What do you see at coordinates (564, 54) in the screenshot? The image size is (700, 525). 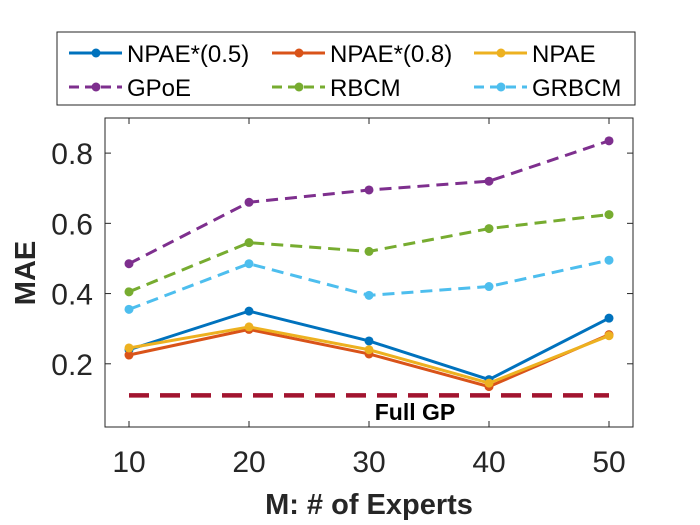 I see `legend-label: NPAE` at bounding box center [564, 54].